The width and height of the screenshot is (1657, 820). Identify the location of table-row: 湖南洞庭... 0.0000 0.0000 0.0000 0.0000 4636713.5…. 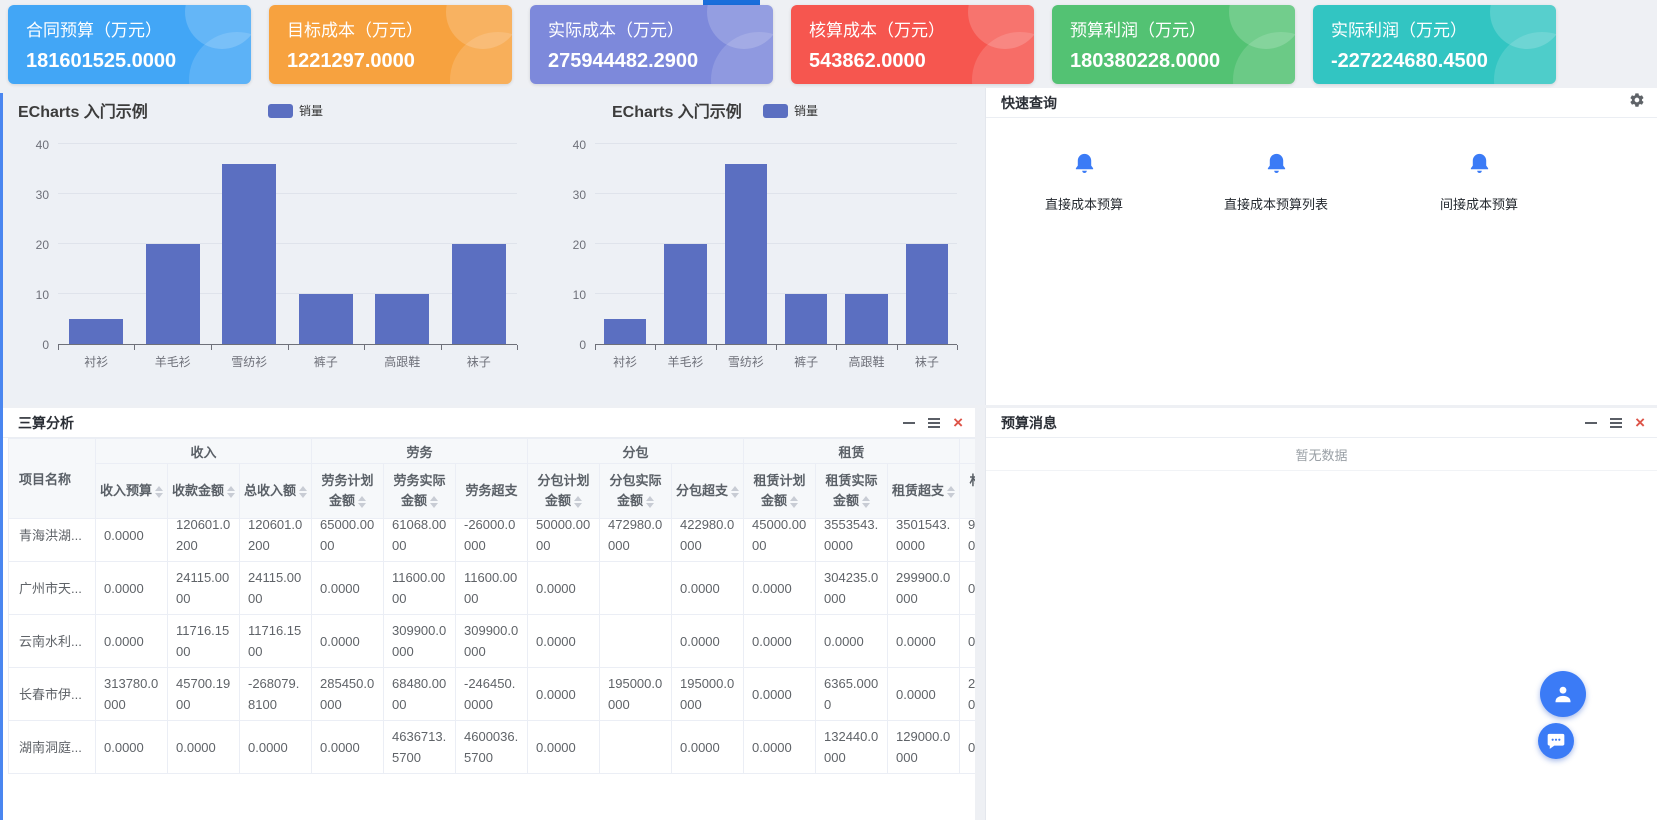
(491, 747).